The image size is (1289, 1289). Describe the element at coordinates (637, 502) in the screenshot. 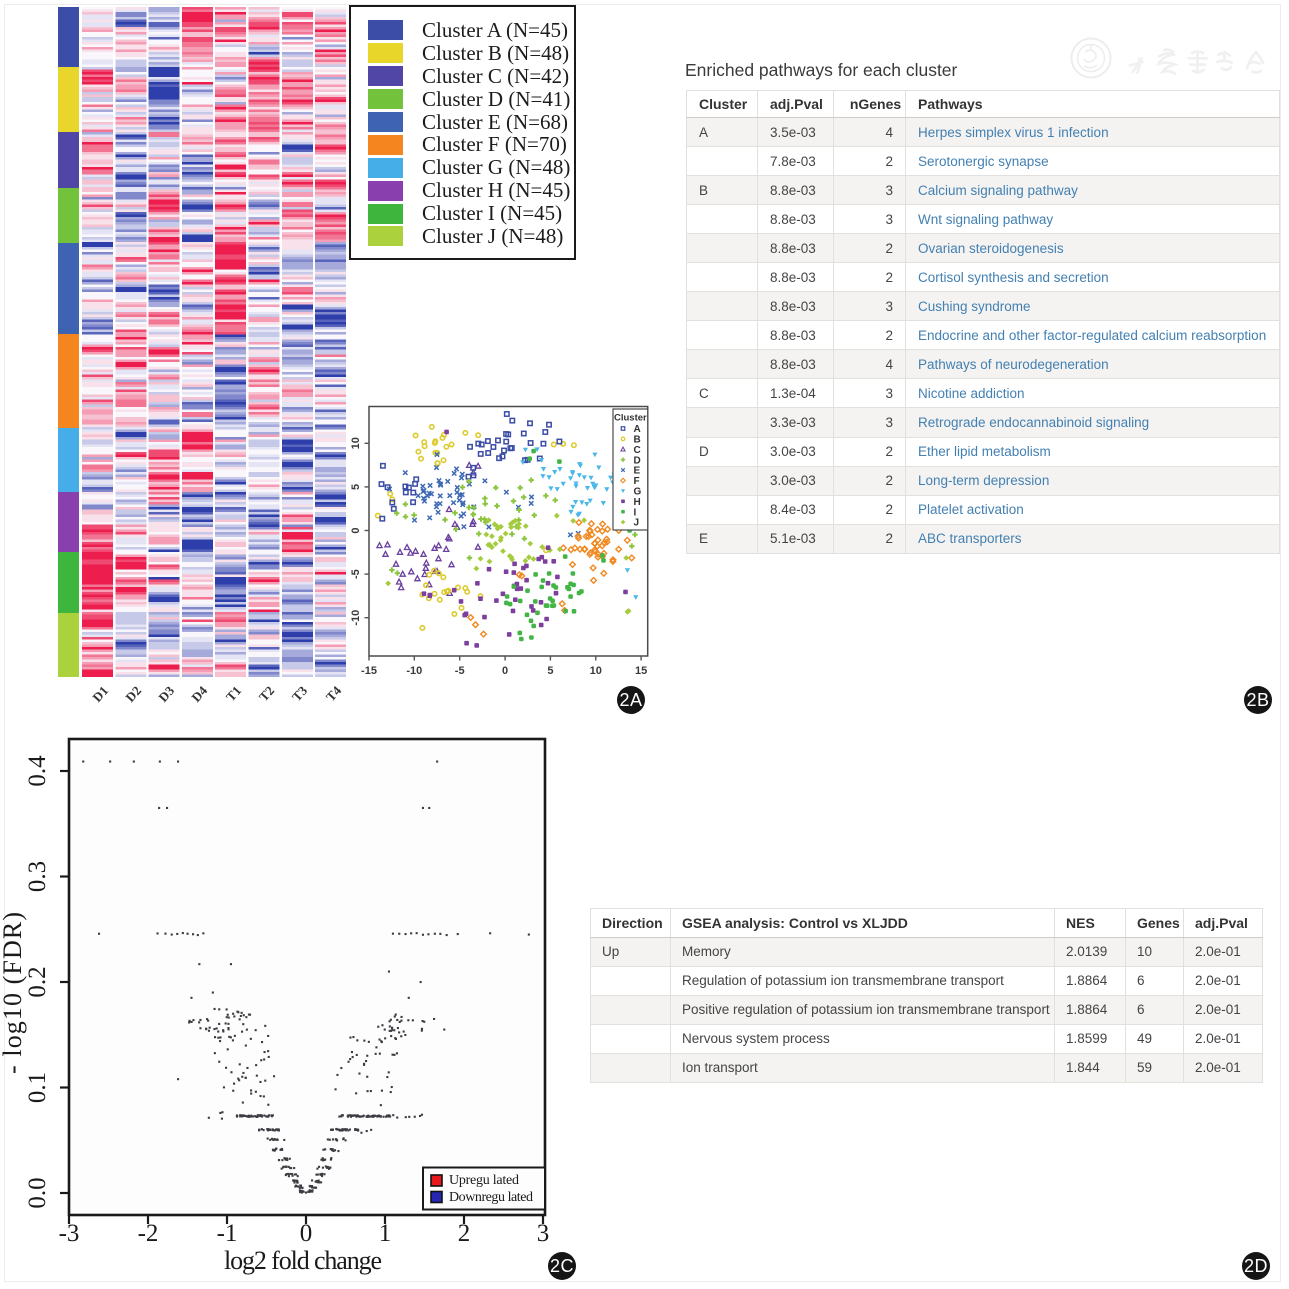

I see `svg-text: H` at that location.